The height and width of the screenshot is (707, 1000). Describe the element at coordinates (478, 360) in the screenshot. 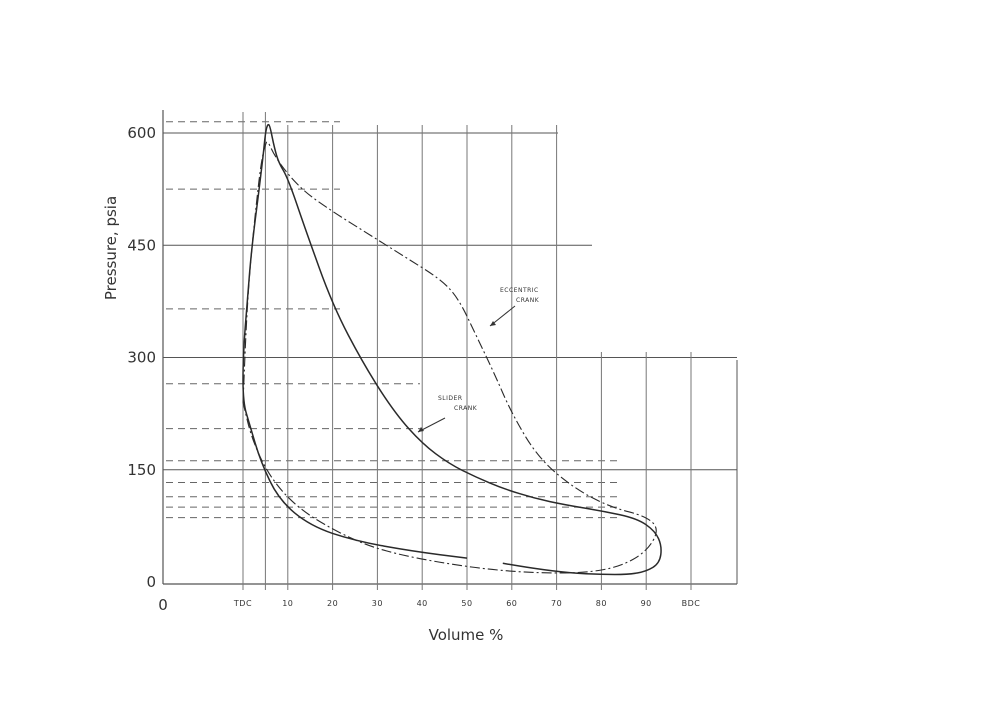

I see `annotations: ECCENTRIC CRANK SLIDER CRANK` at that location.